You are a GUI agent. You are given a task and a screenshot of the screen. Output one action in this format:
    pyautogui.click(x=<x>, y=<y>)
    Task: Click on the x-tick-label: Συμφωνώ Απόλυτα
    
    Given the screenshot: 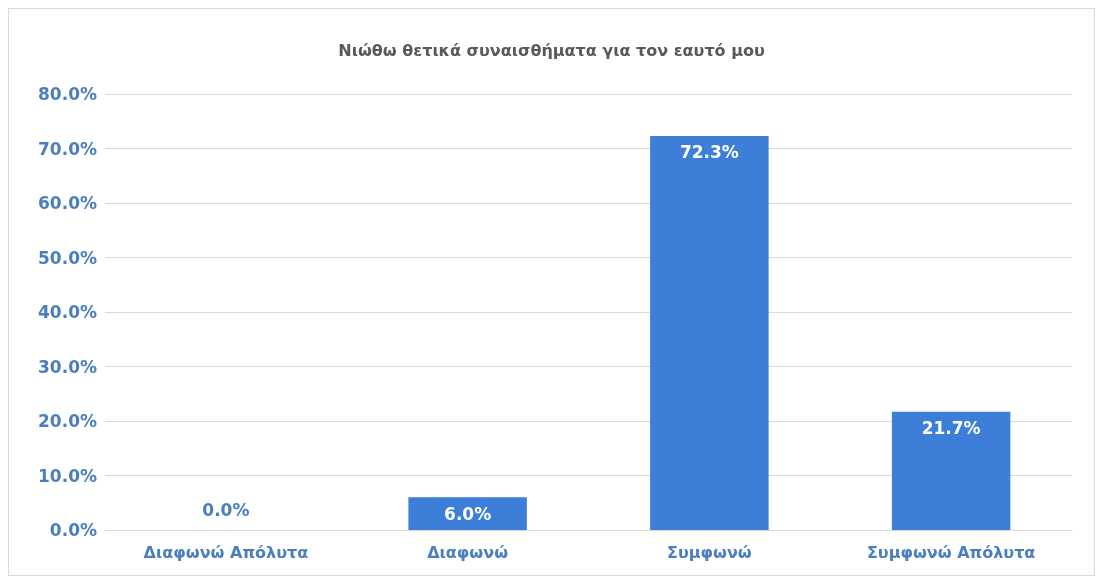 What is the action you would take?
    pyautogui.click(x=951, y=552)
    